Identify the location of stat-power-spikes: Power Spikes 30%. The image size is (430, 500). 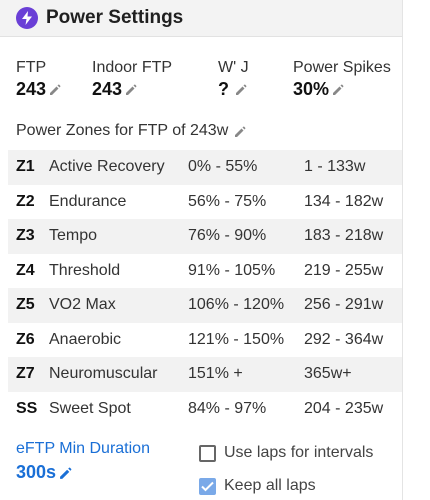
(342, 79).